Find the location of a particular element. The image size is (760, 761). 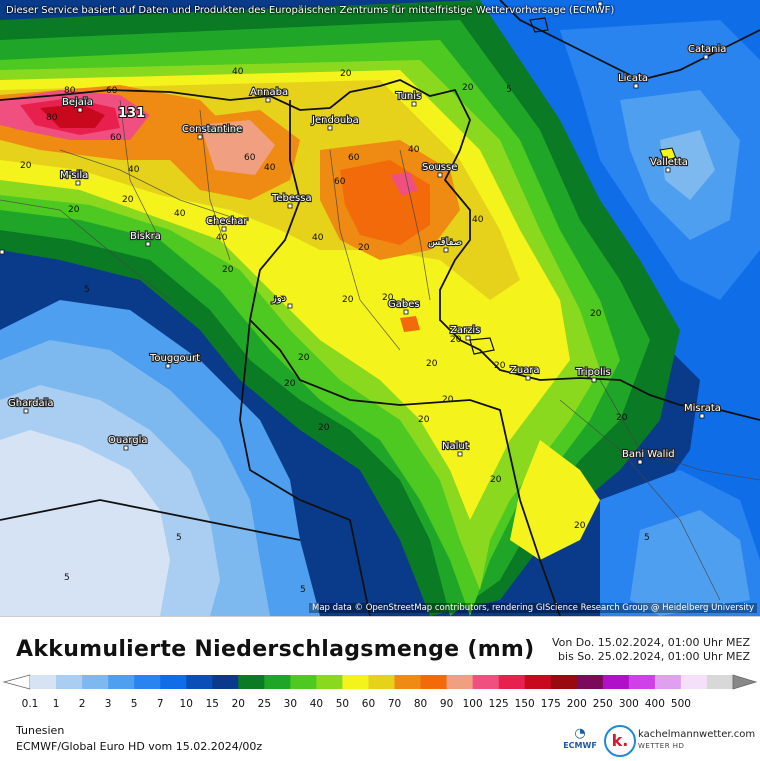

scale-tick-label: 70 is located at coordinates (394, 704).